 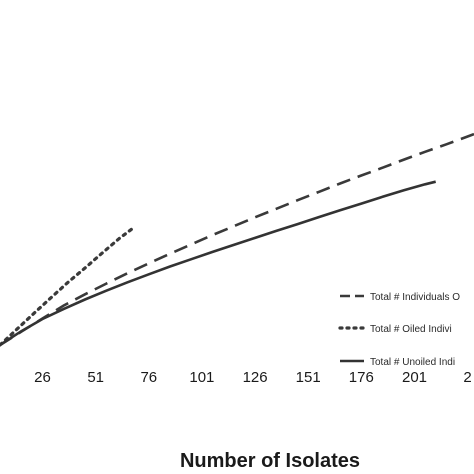 I want to click on x-axis-ticks: 26 51 76 101 126 151 176 201 2, so click(x=253, y=377).